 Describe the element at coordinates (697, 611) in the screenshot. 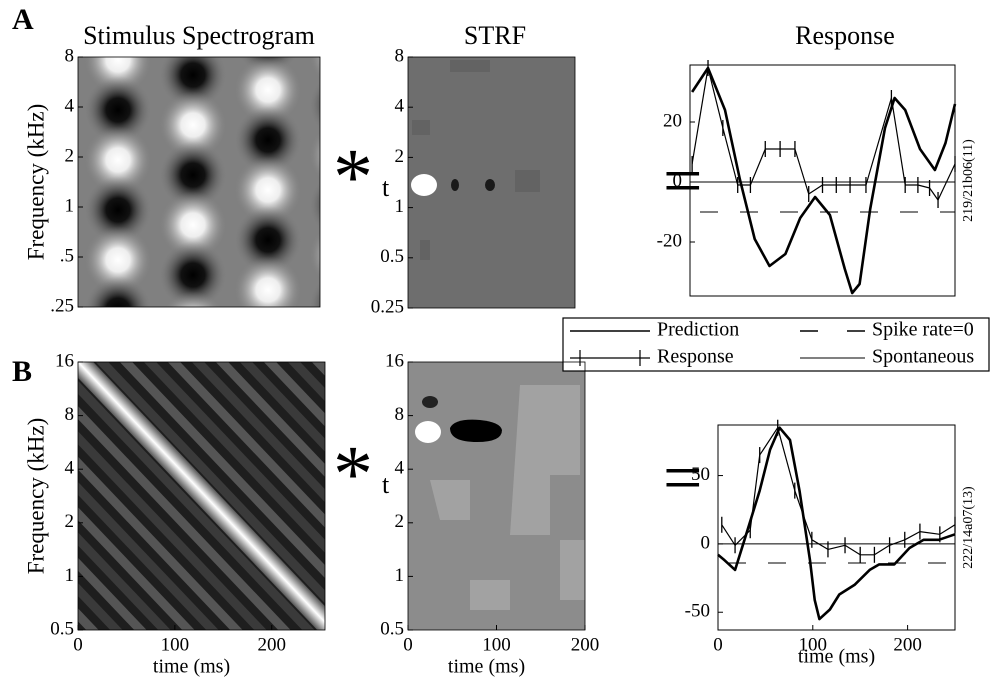

I see `y-tick-label: -50` at that location.